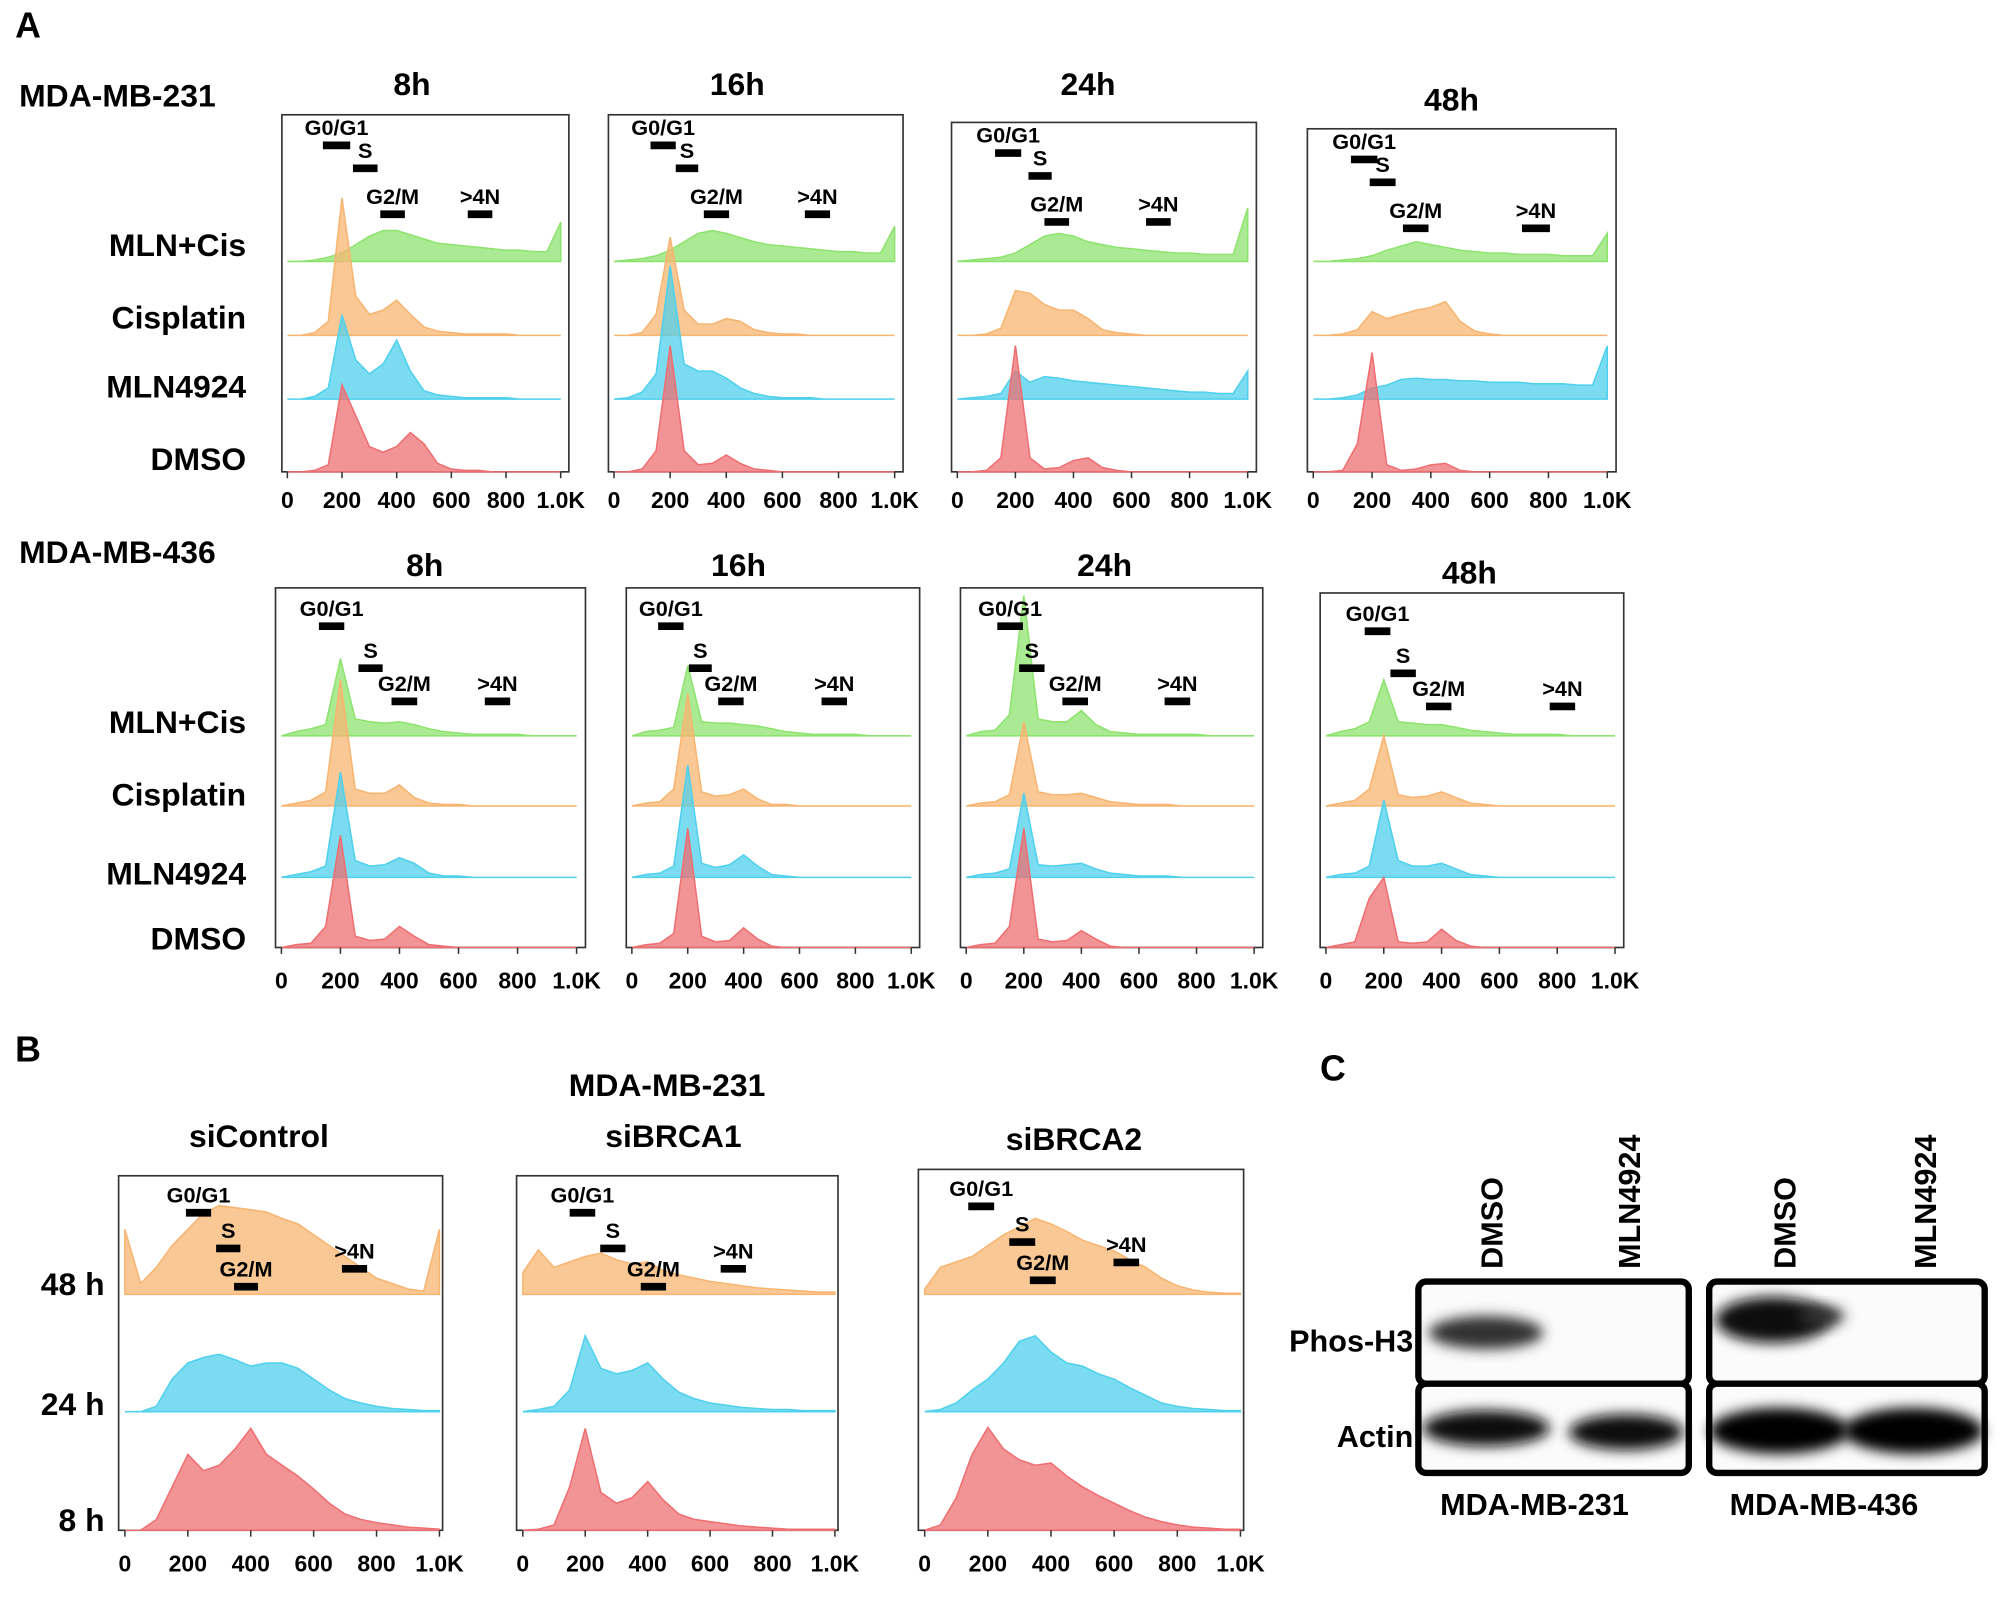 The height and width of the screenshot is (1617, 2000). Describe the element at coordinates (176, 386) in the screenshot. I see `row-label: MLN4924` at that location.